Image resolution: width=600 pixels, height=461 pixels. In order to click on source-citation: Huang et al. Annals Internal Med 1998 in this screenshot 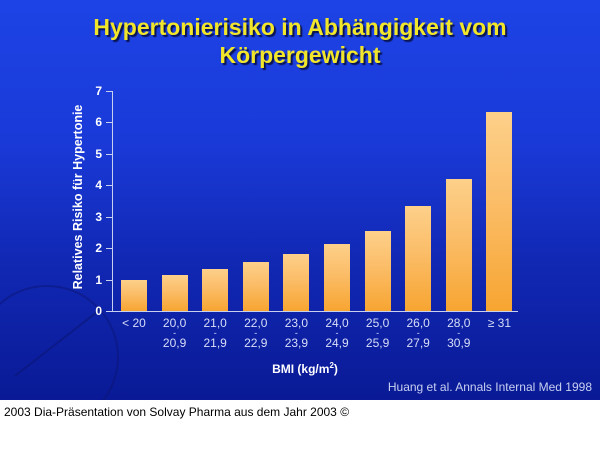, I will do `click(489, 387)`.